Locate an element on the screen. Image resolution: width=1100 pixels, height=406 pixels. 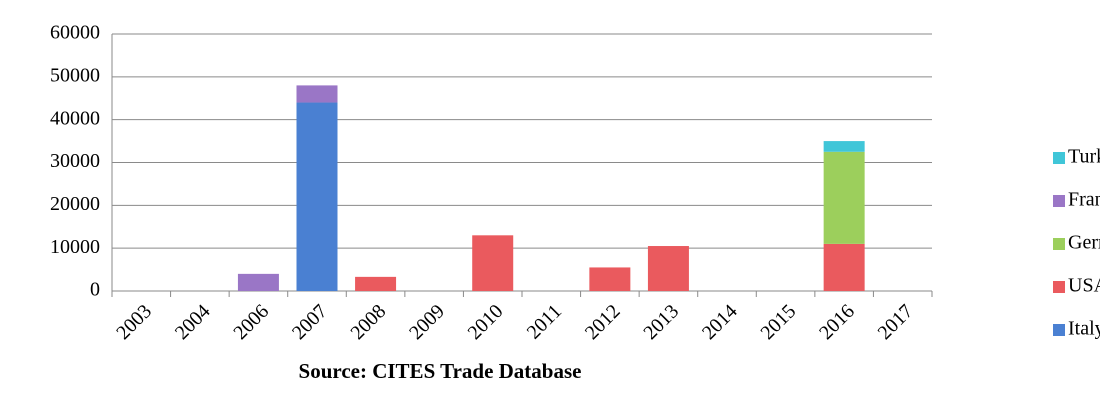
y-tick-label: 40000 is located at coordinates (75, 118).